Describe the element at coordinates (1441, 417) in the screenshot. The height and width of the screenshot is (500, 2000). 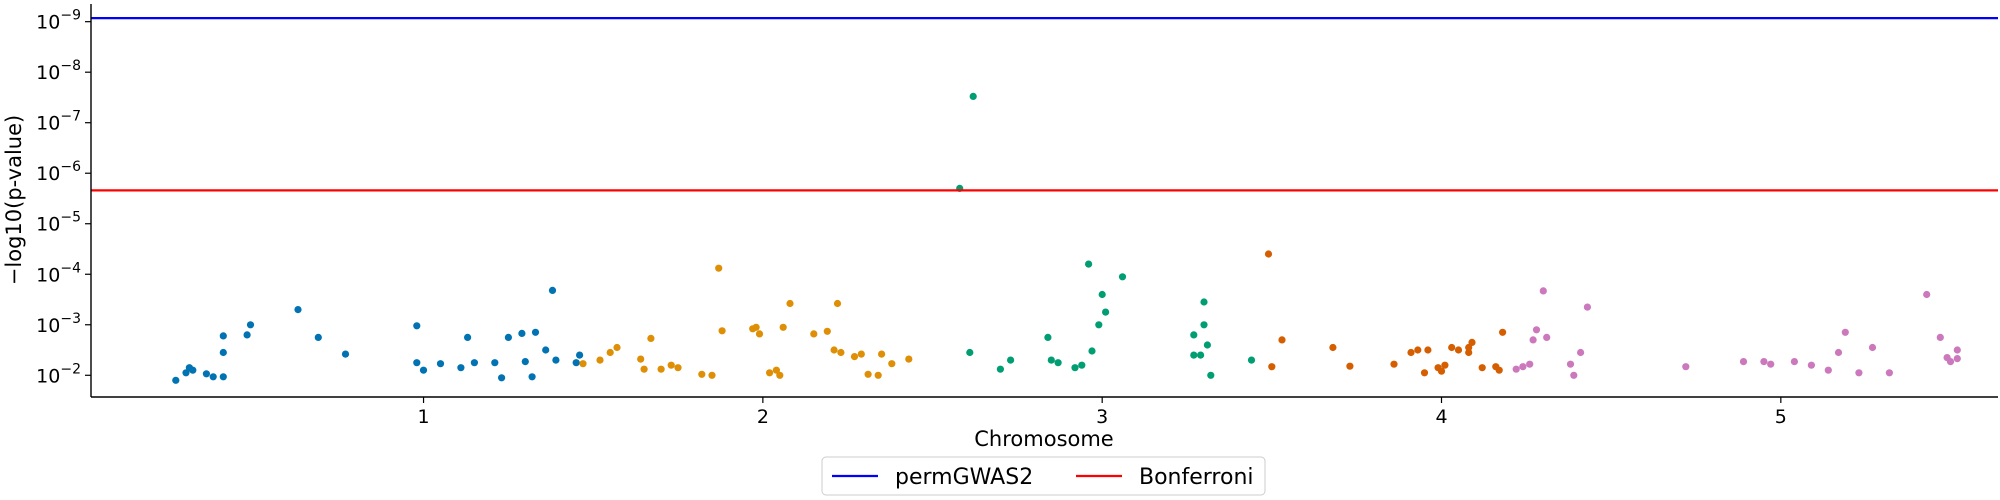
I see `x-tick-label-4: 4` at that location.